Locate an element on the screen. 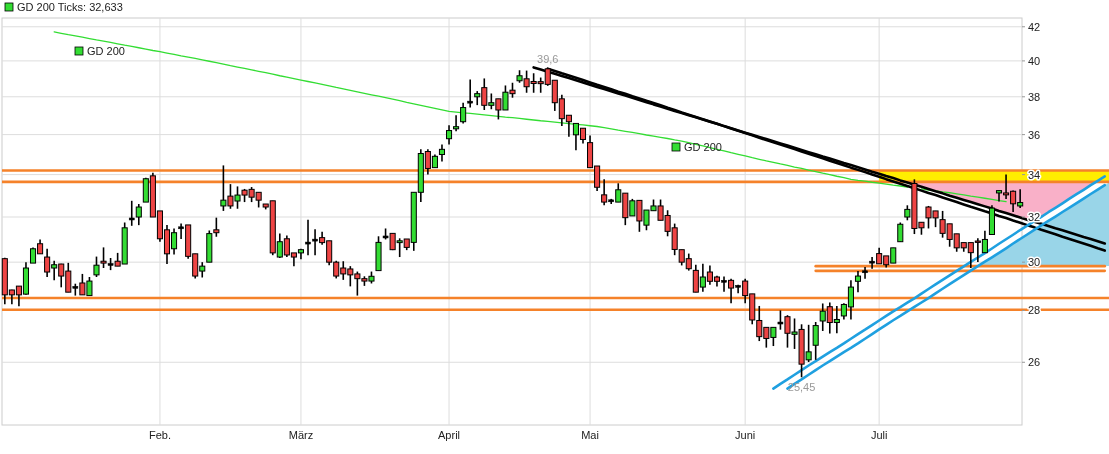 The height and width of the screenshot is (454, 1109). x-tick-label: Mai is located at coordinates (590, 435).